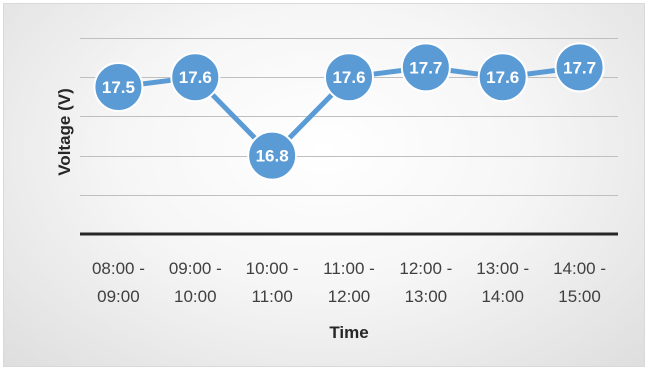  What do you see at coordinates (502, 296) in the screenshot?
I see `x-tick-label: 14:00` at bounding box center [502, 296].